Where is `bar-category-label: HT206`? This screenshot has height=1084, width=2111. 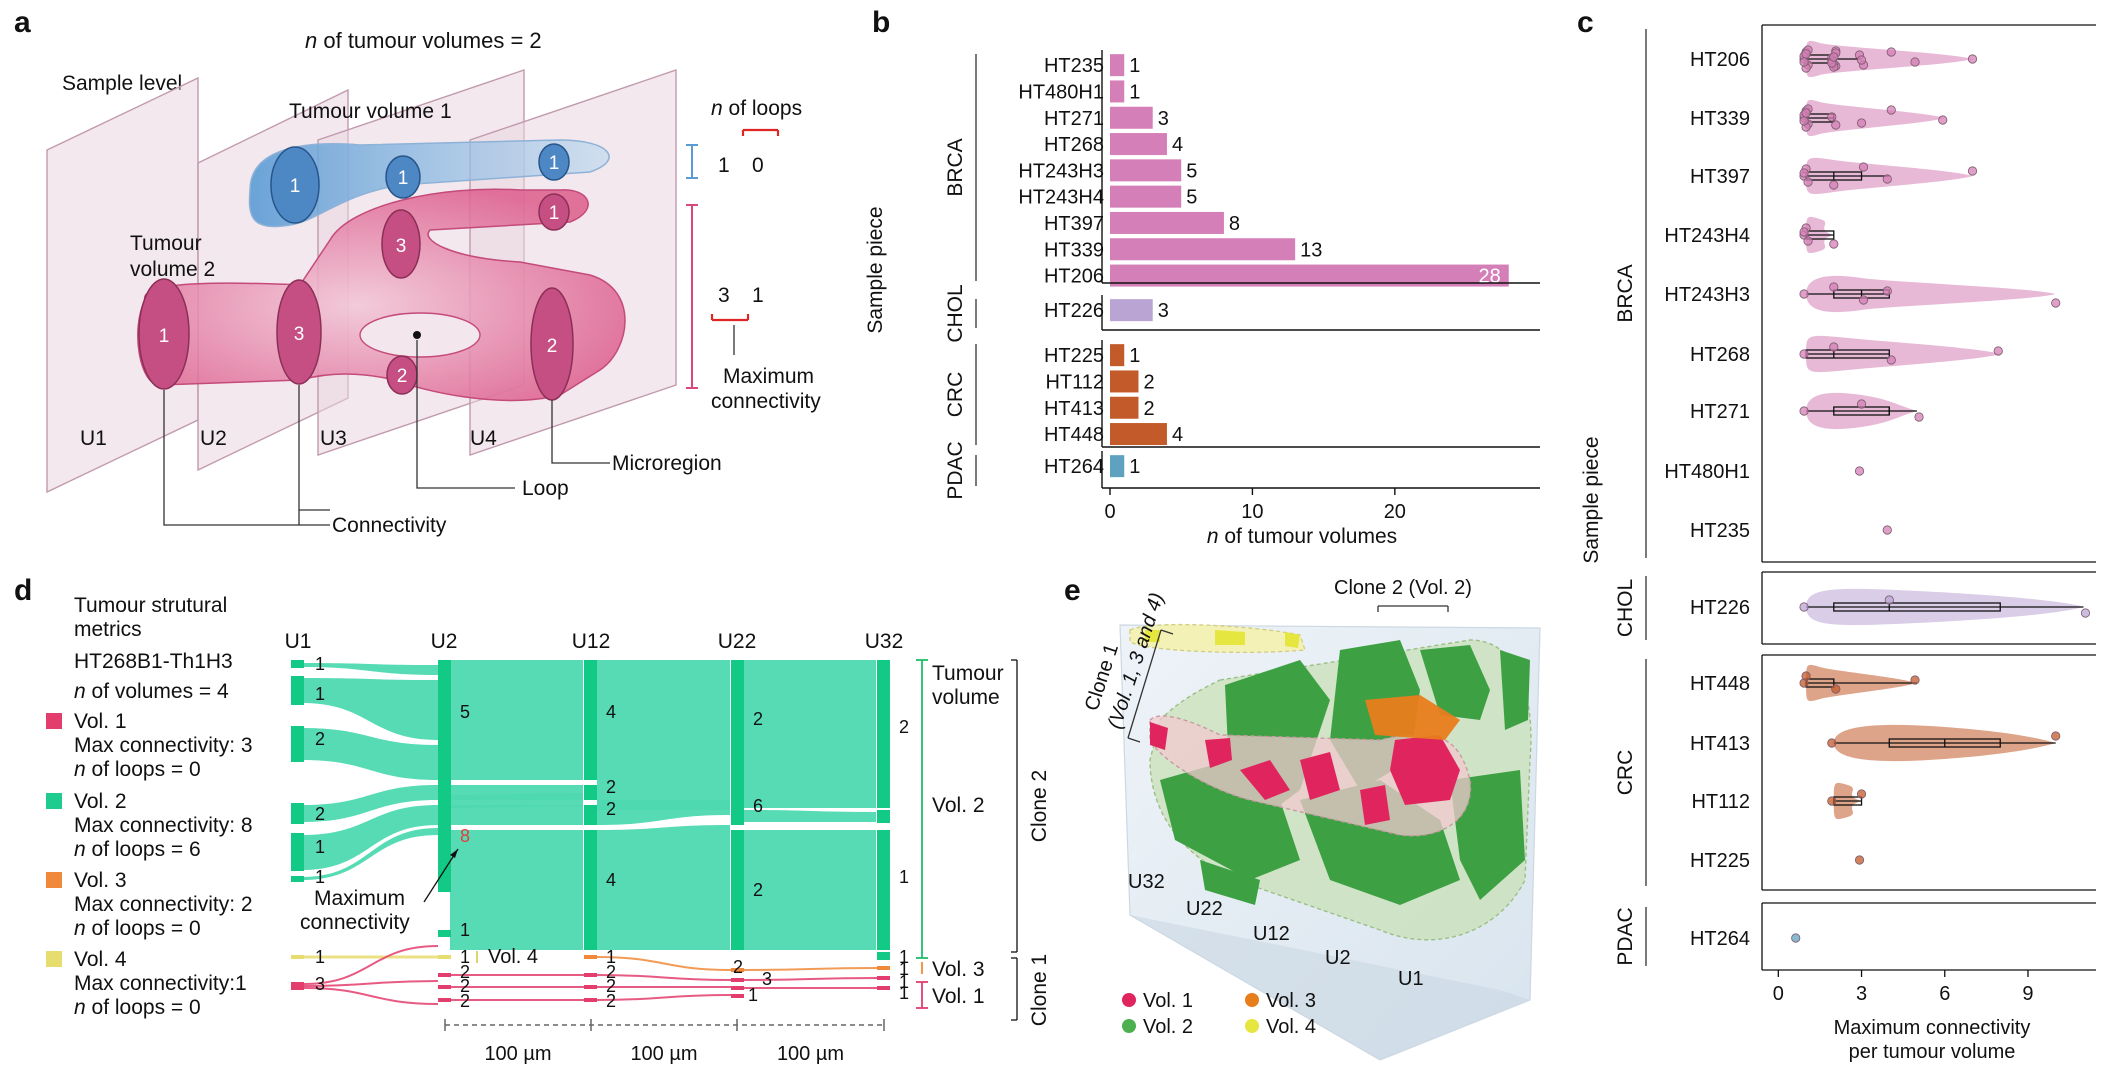 bar-category-label: HT206 is located at coordinates (1074, 277).